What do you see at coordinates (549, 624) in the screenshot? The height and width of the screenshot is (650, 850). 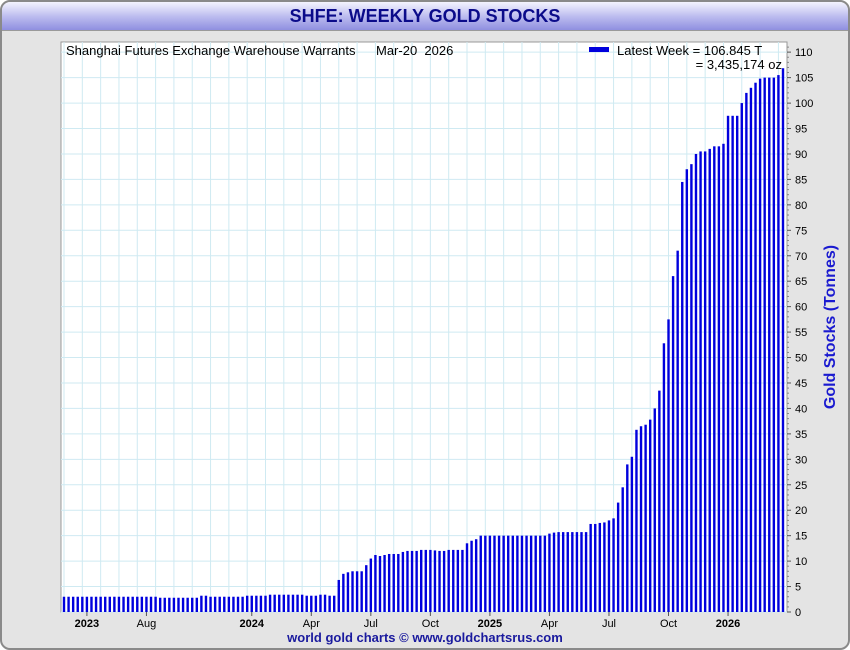 I see `x-tick-label: Apr` at bounding box center [549, 624].